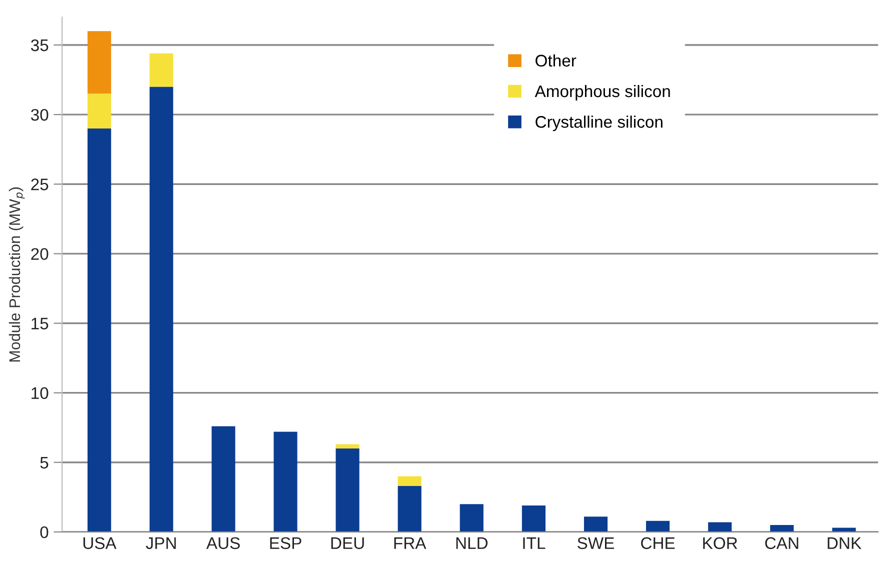  Describe the element at coordinates (16, 274) in the screenshot. I see `y-axis-title: Module Production (MW$_{p}$)` at that location.